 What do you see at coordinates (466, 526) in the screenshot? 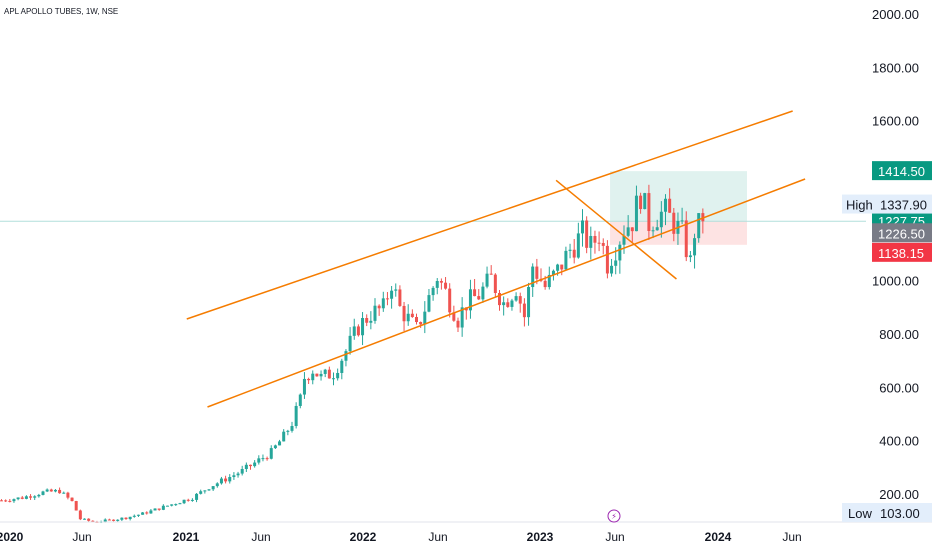
I see `x-axis: 2020 Jun 2021 Jun 2022 Jun 2023 Jun 2024 Jun ⚡` at bounding box center [466, 526].